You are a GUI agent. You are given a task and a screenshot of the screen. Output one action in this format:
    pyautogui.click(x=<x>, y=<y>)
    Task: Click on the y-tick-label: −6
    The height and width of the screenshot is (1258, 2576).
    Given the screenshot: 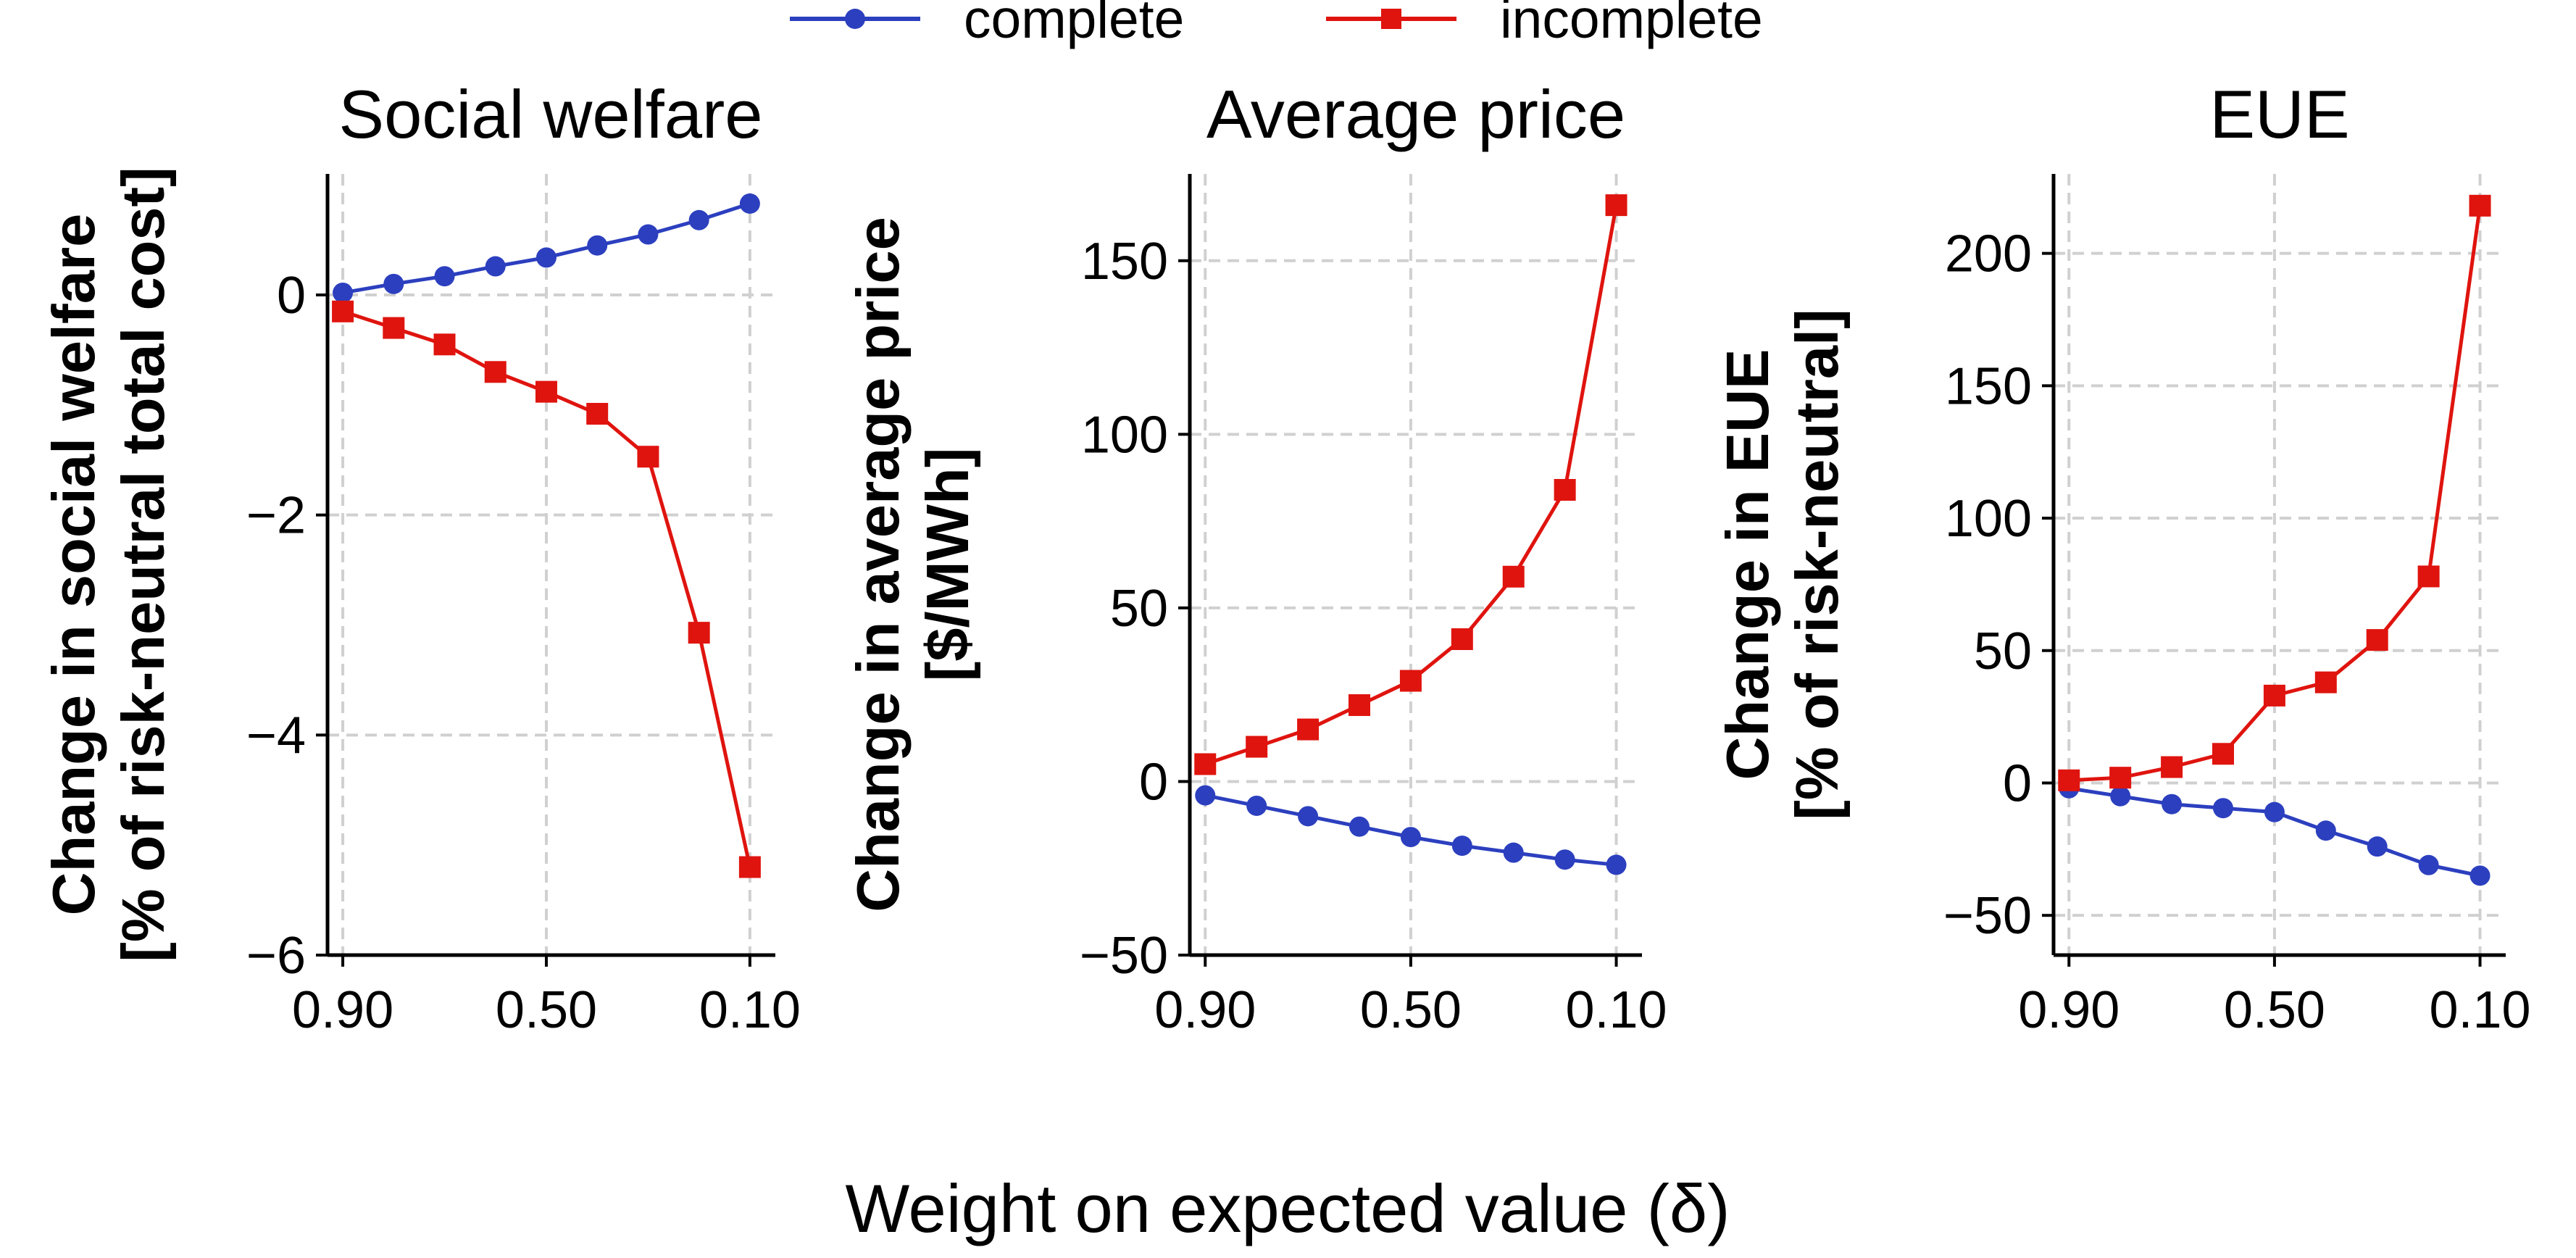 What is the action you would take?
    pyautogui.click(x=276, y=956)
    